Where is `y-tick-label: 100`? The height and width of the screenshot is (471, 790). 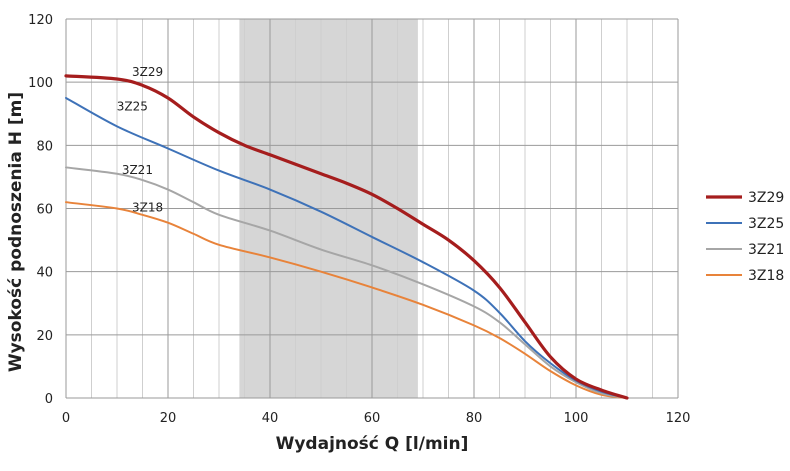
y-tick-label: 100 is located at coordinates (40, 83).